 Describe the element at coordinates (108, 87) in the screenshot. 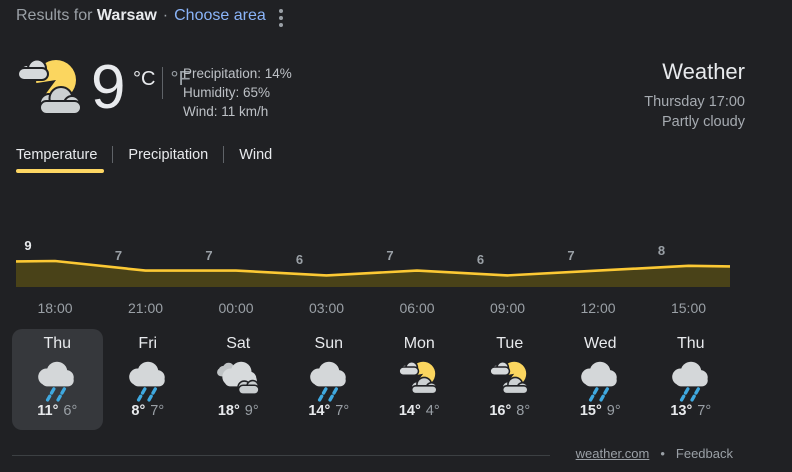

I see `current-temperature: 9` at that location.